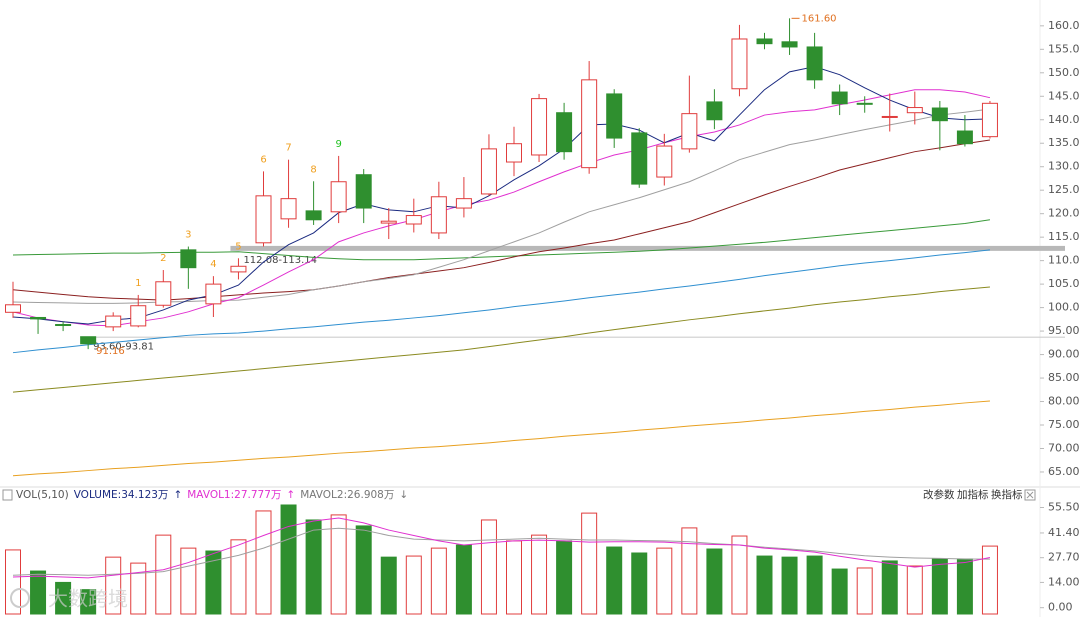 This screenshot has height=617, width=1080. What do you see at coordinates (1064, 119) in the screenshot?
I see `y-tick-label: 140.00` at bounding box center [1064, 119].